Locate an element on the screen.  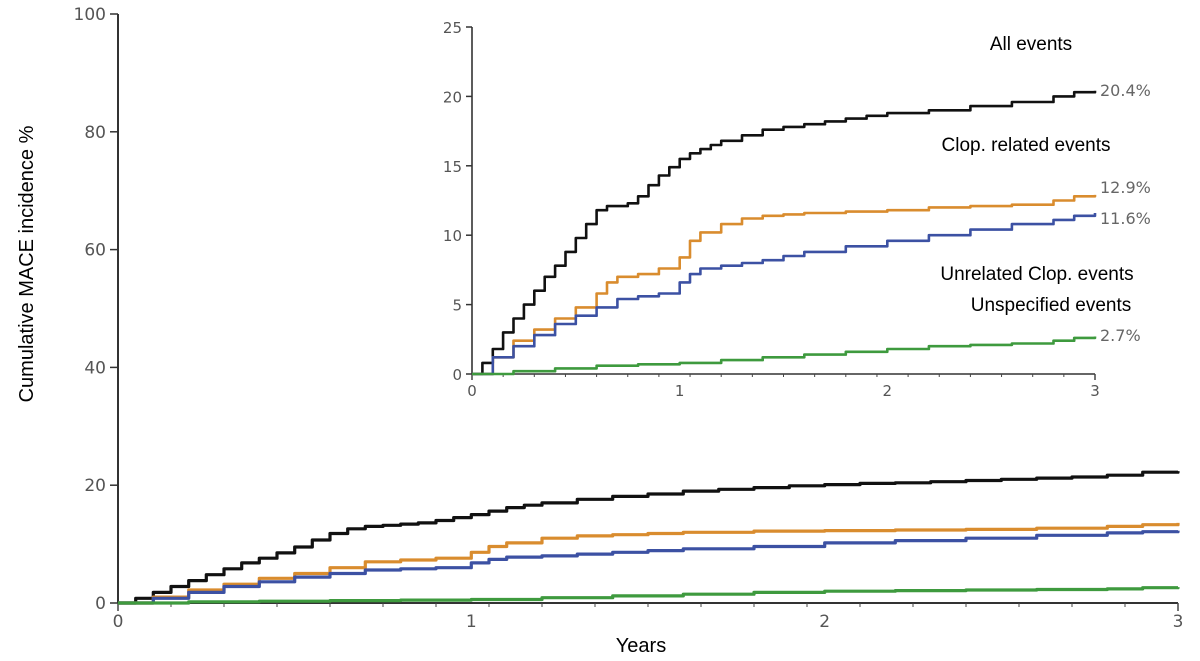
y-tick-label: 60 is located at coordinates (95, 251).